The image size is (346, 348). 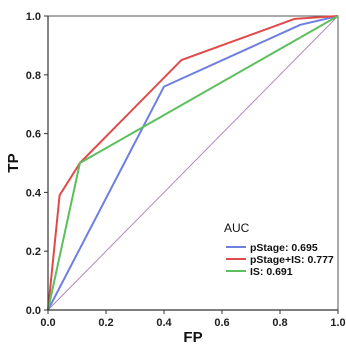 What do you see at coordinates (271, 272) in the screenshot?
I see `legend-entry-2: IS: 0.691` at bounding box center [271, 272].